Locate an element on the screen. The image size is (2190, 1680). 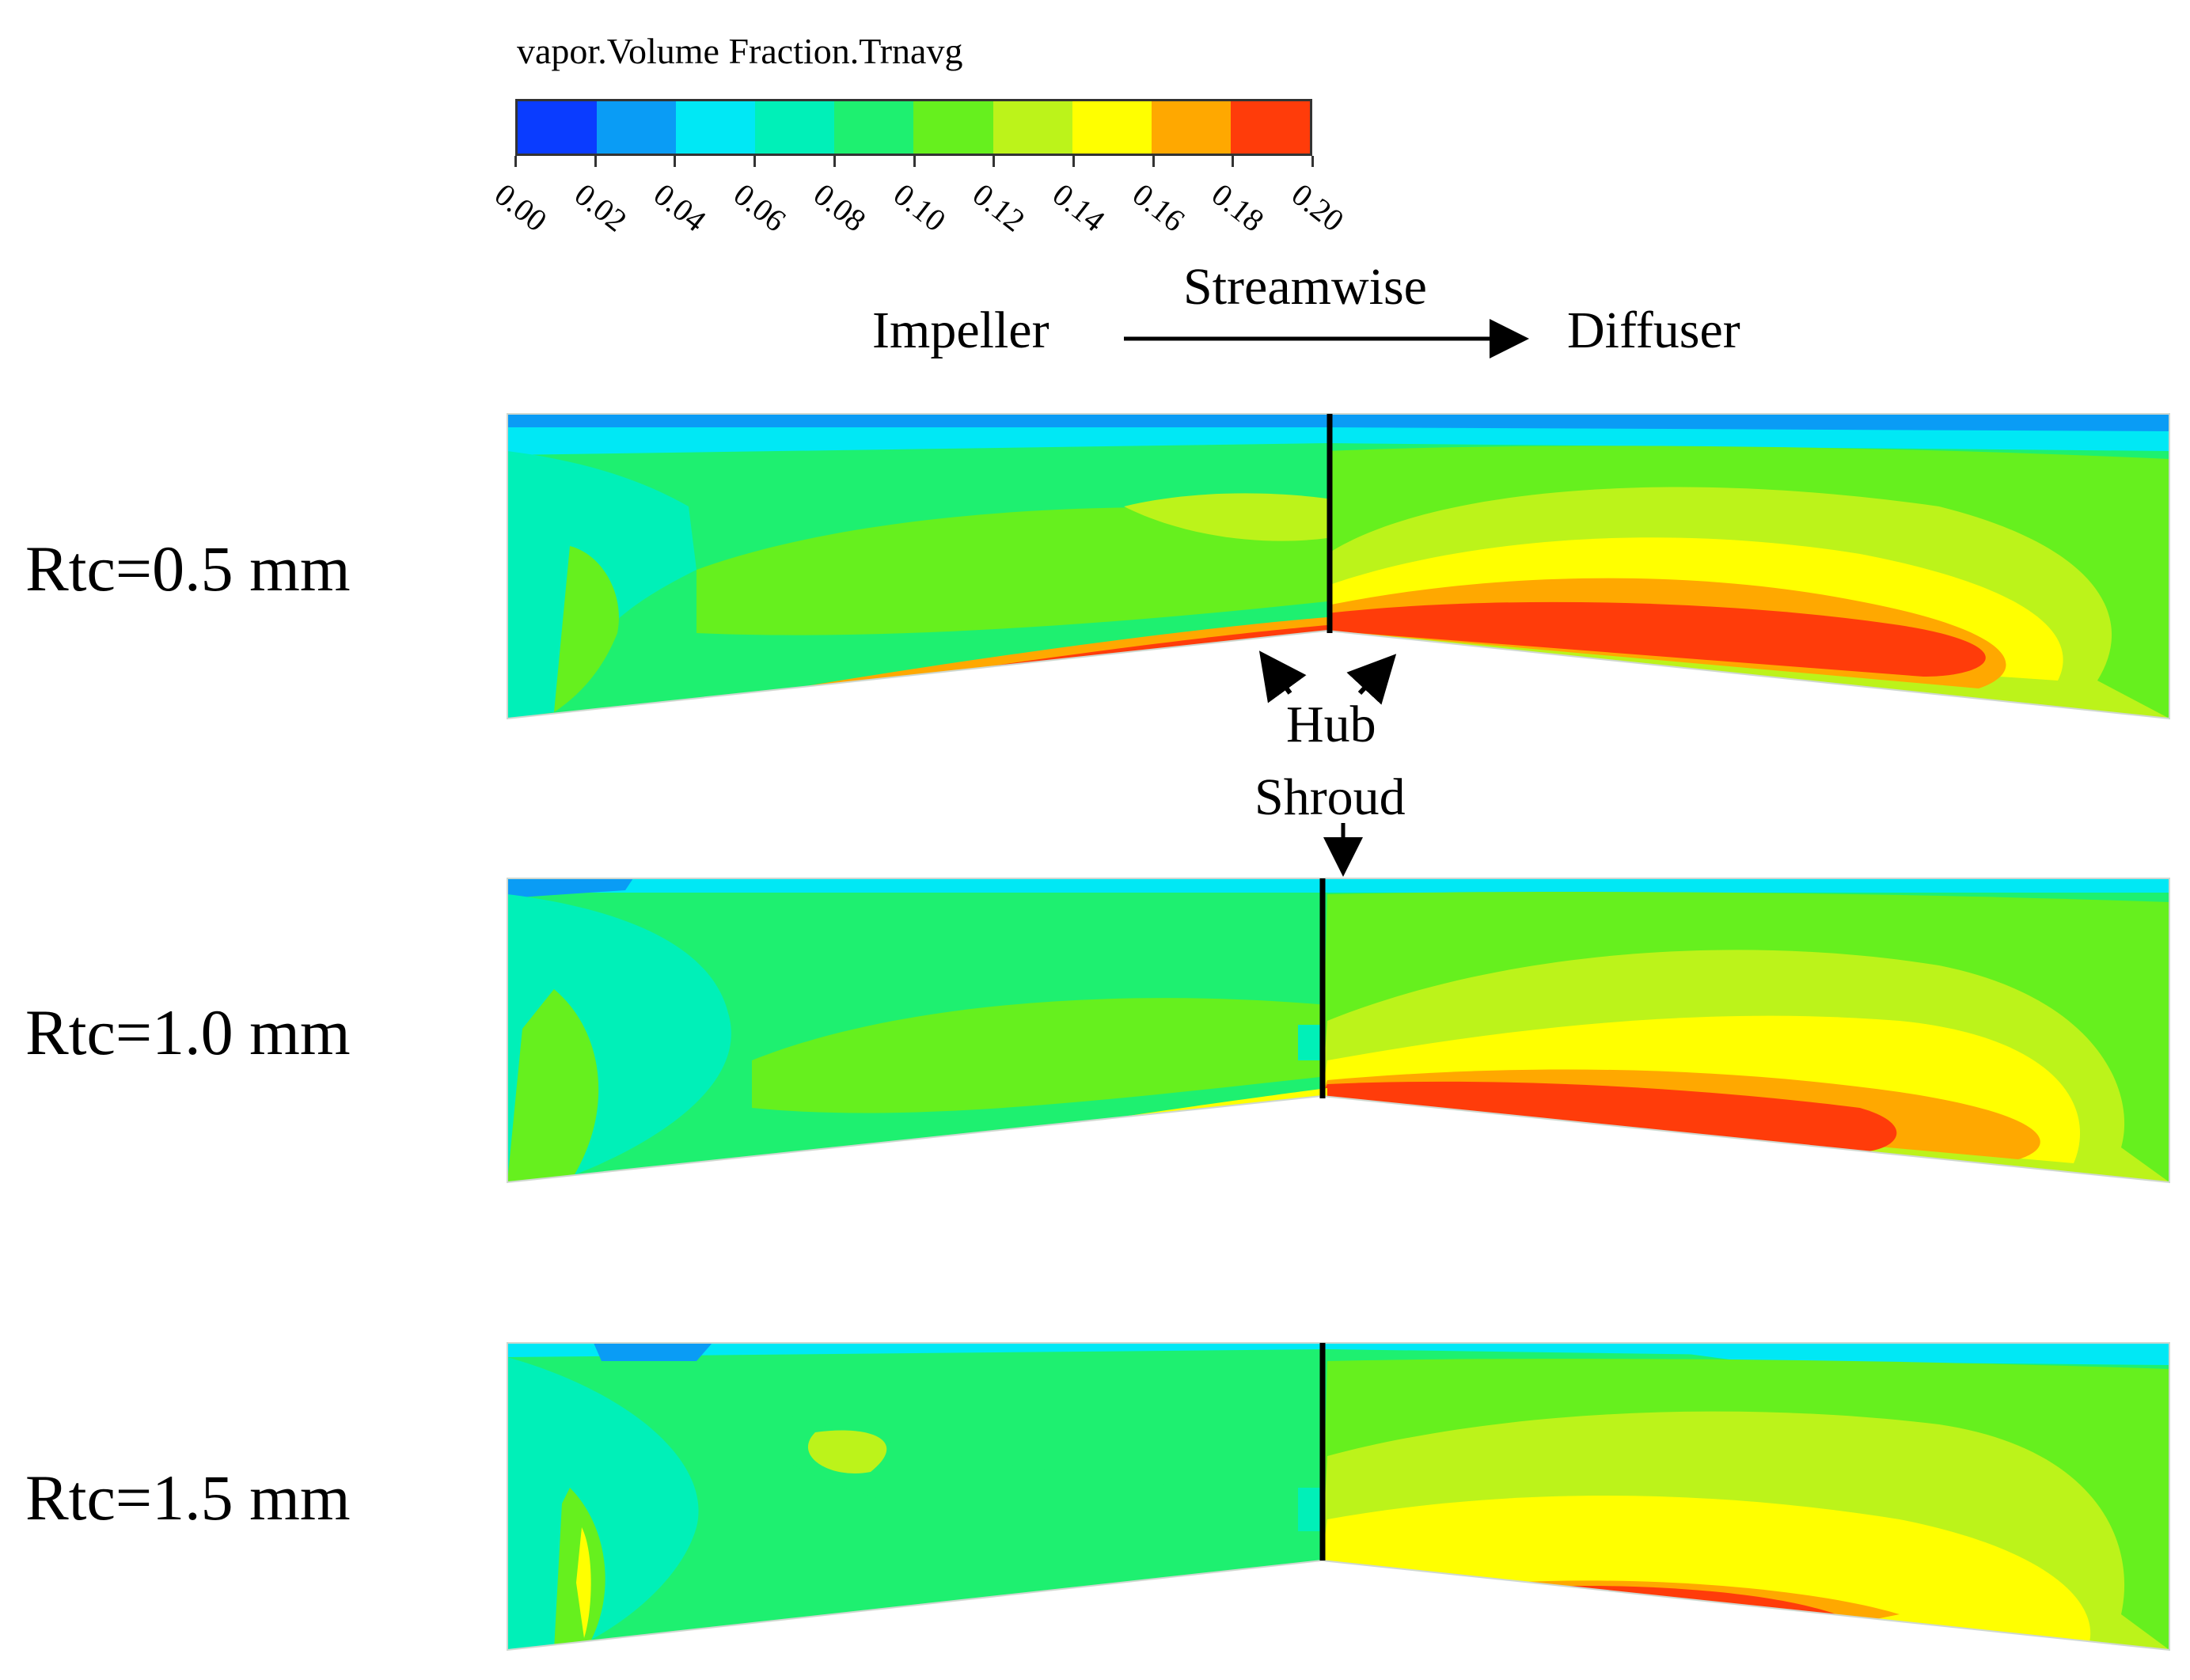
shroud-label: Shroud is located at coordinates (1330, 797).